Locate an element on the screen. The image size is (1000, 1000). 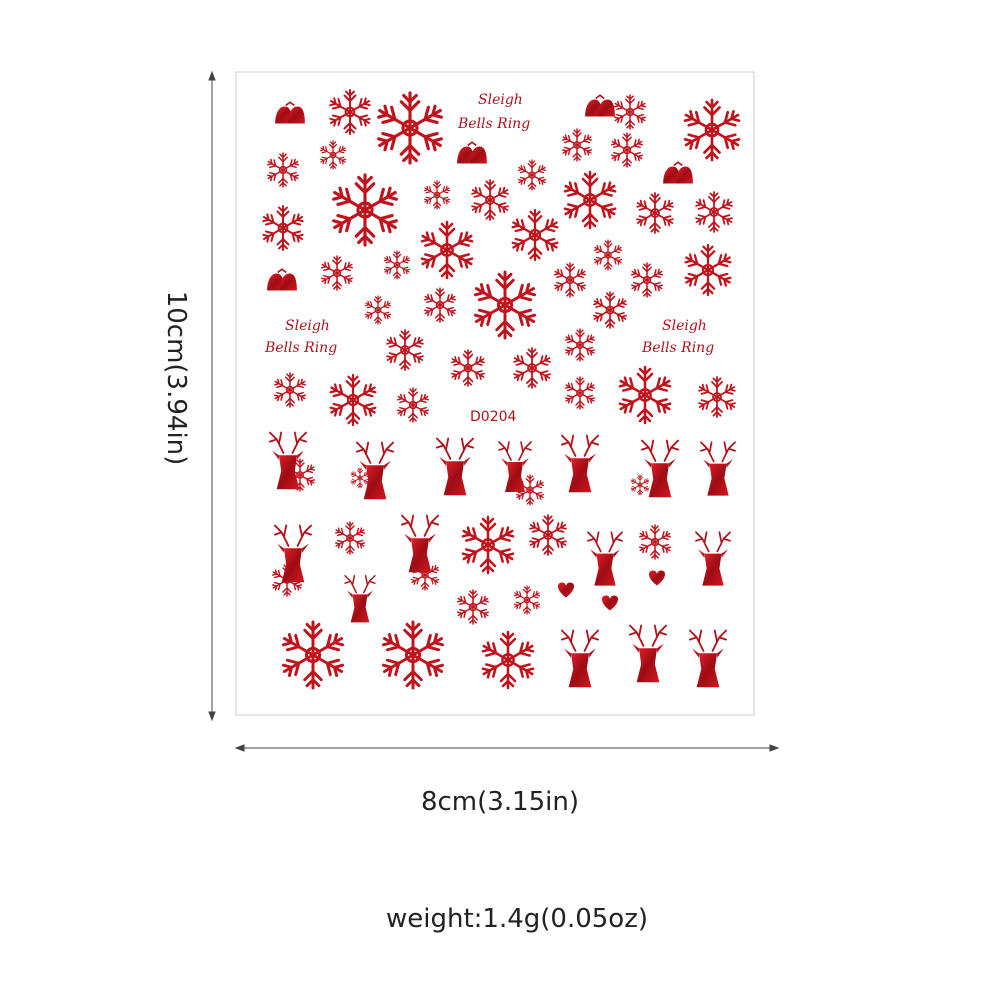
height-dimension-line is located at coordinates (212, 396).